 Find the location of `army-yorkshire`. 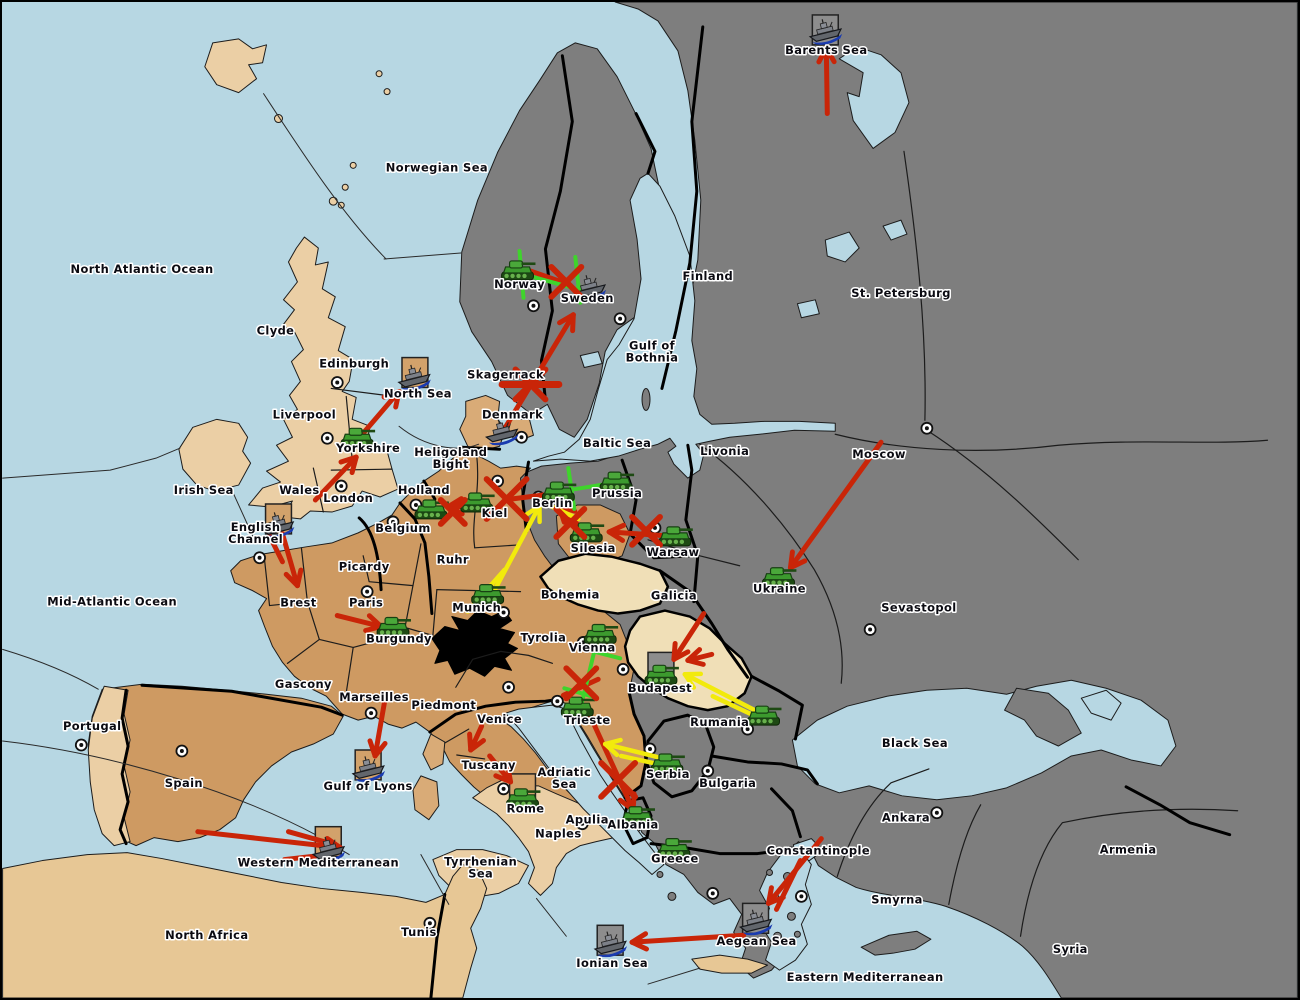

army-yorkshire is located at coordinates (358, 437).